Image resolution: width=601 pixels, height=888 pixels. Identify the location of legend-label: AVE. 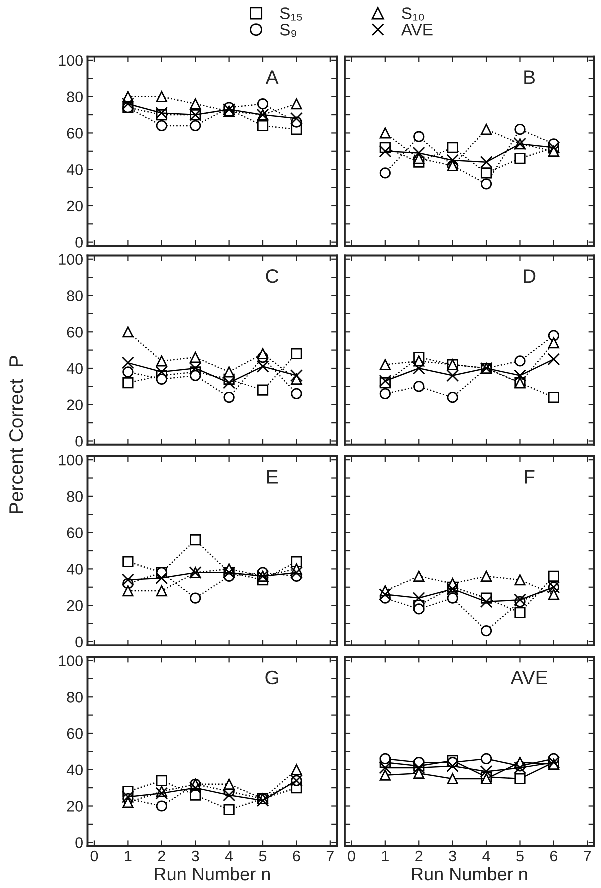
(417, 30).